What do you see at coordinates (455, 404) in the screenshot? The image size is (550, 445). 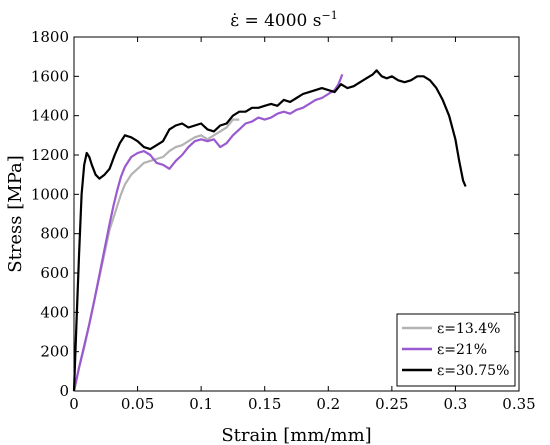 I see `x-tick-label: 0.3` at bounding box center [455, 404].